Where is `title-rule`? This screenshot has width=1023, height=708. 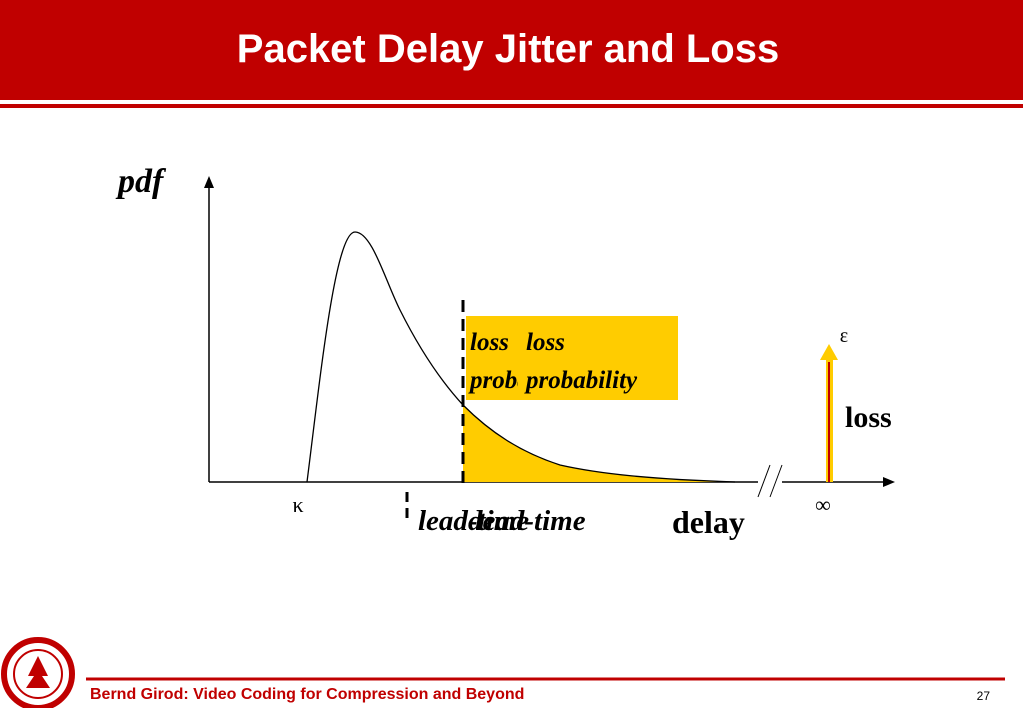
title-rule is located at coordinates (511, 106).